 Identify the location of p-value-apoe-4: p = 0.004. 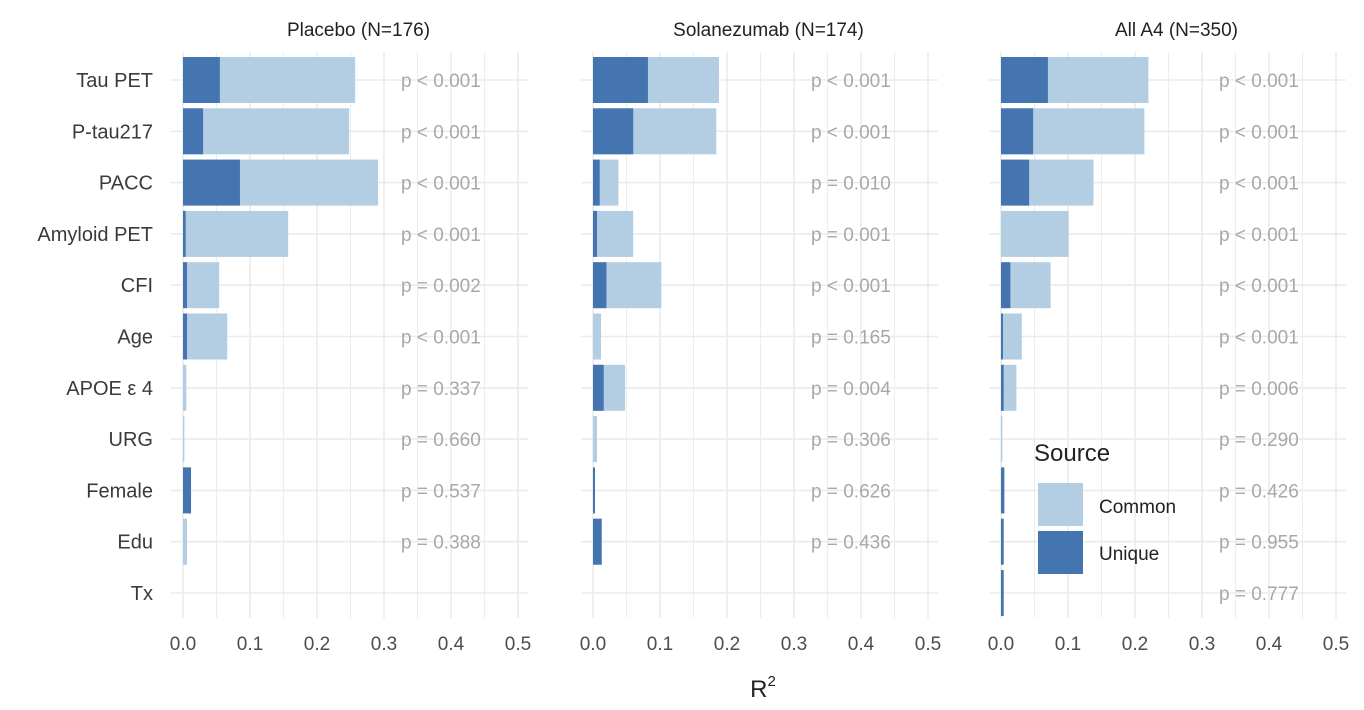
(851, 389).